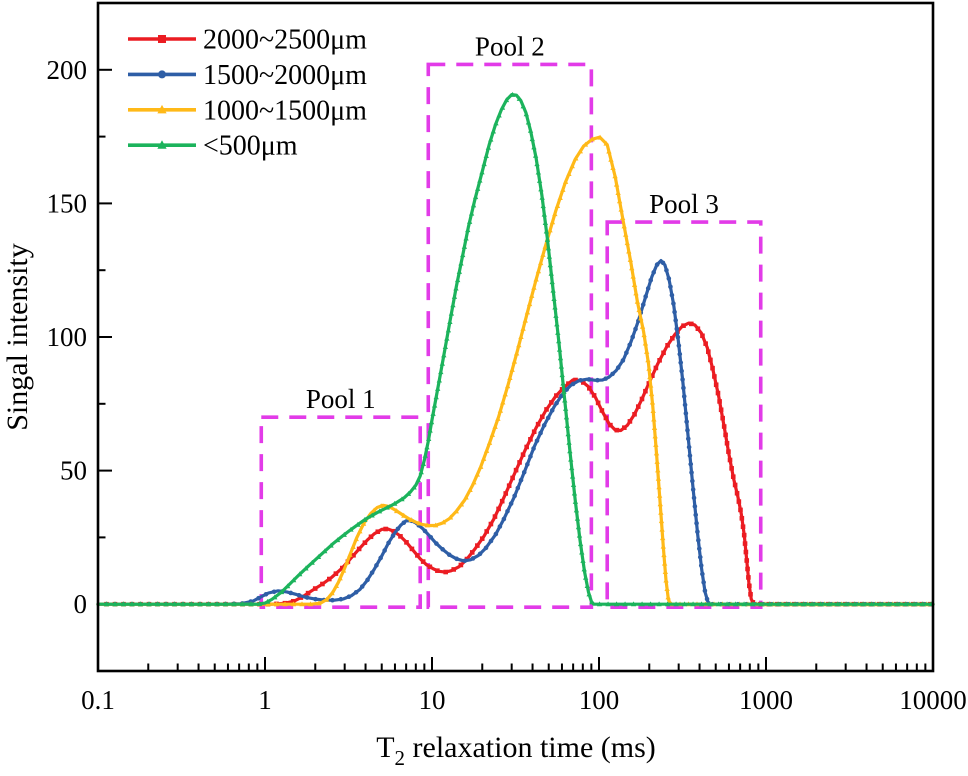 This screenshot has width=968, height=776. I want to click on x-tick-label: 100, so click(599, 700).